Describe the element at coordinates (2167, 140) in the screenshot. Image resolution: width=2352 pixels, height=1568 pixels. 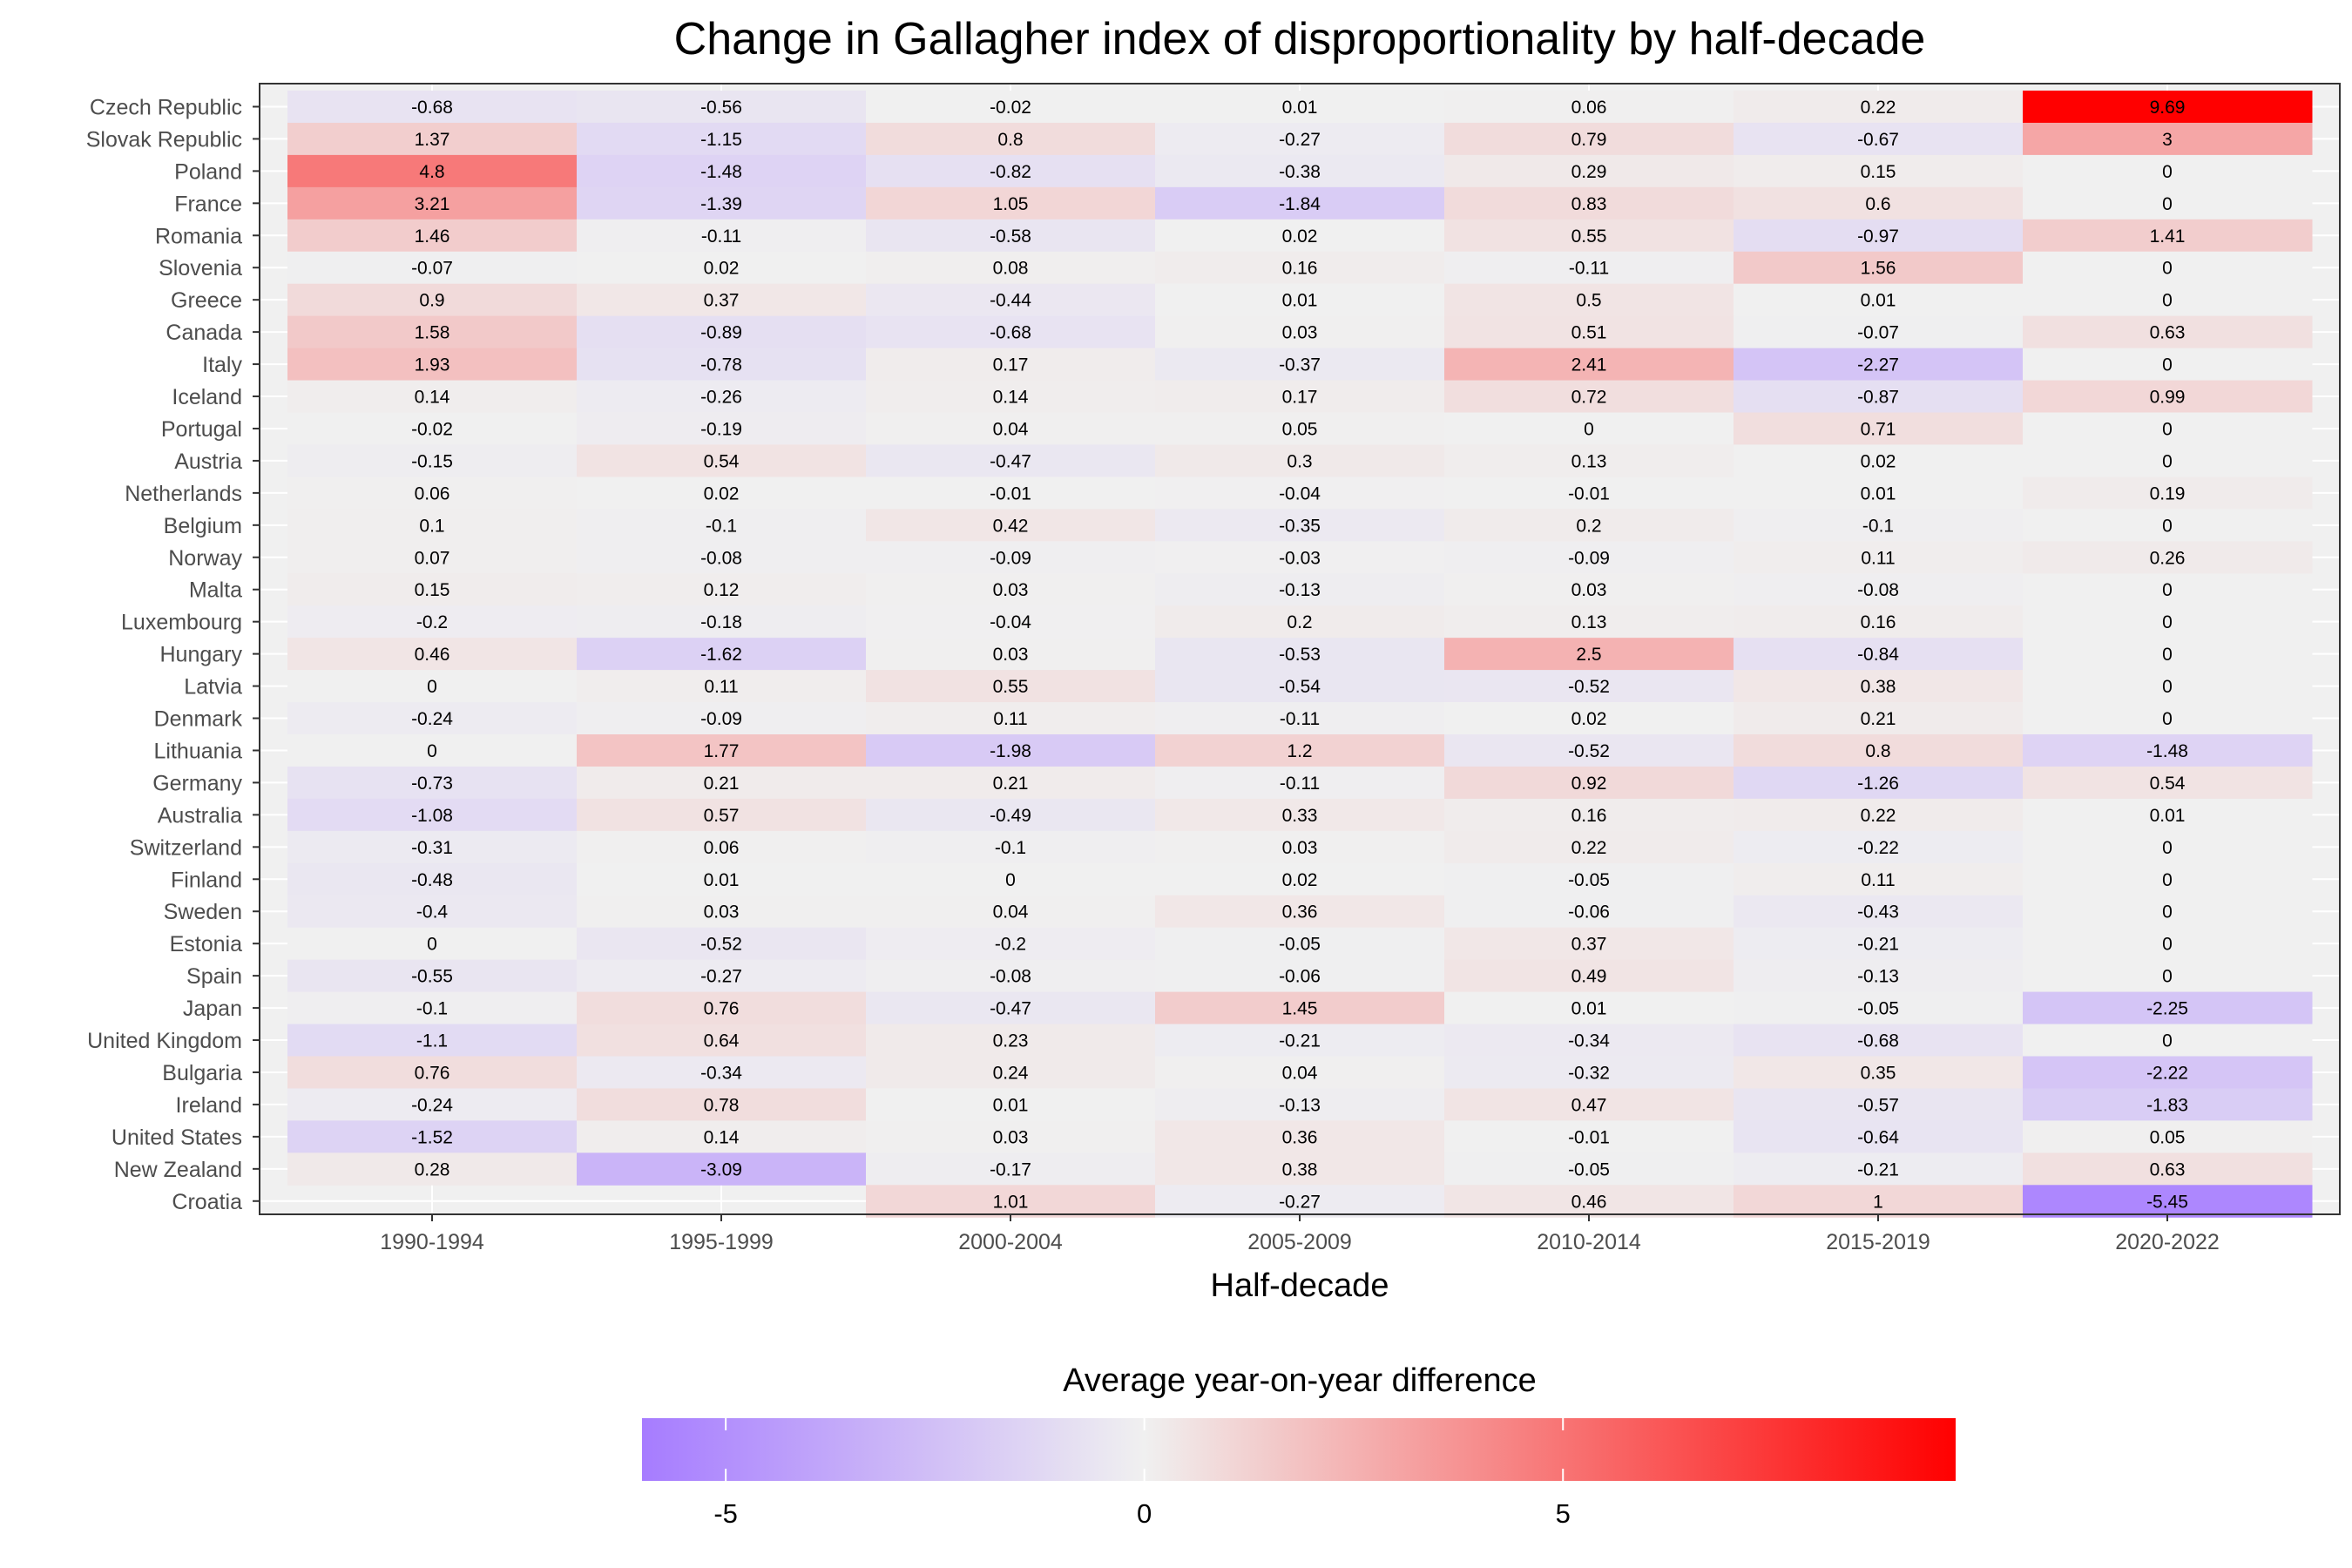
I see `cell-value-label: 3` at that location.